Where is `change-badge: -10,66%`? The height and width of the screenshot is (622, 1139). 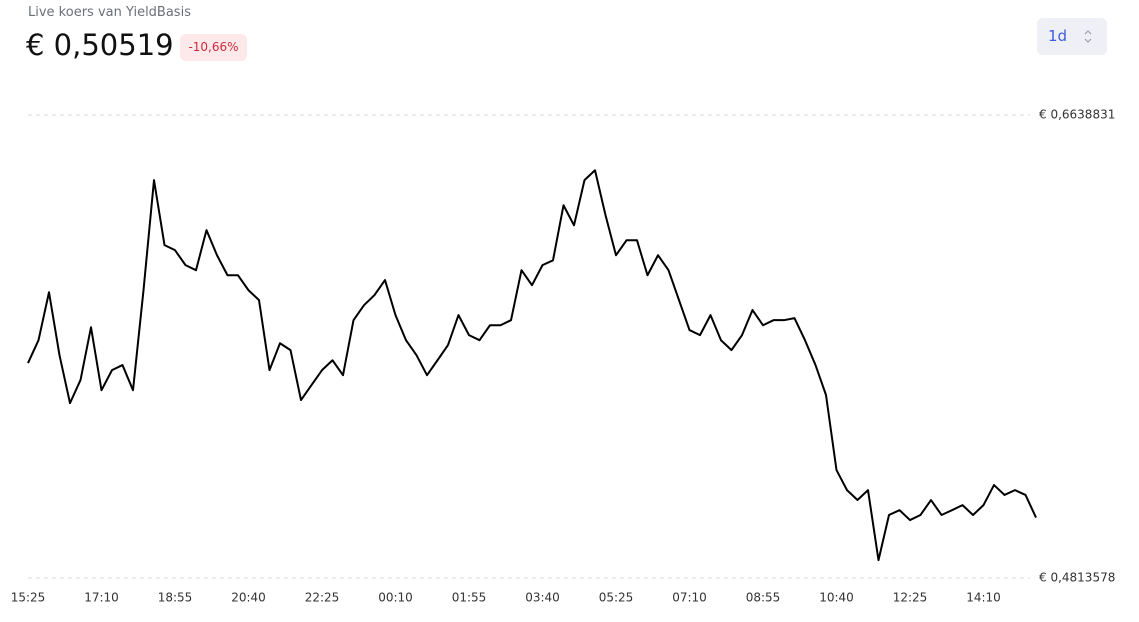 change-badge: -10,66% is located at coordinates (213, 47).